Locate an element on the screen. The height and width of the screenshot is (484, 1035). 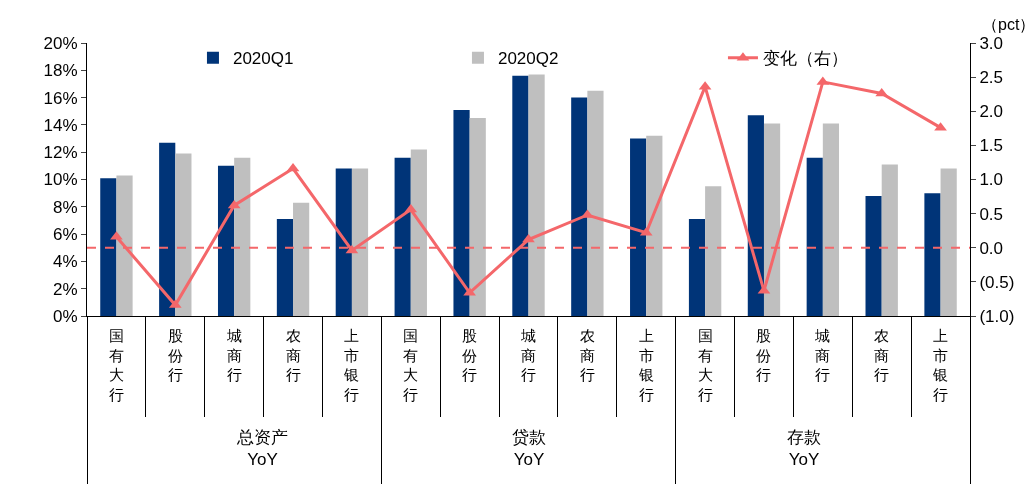
y-tick-label: 8% is located at coordinates (65, 207).